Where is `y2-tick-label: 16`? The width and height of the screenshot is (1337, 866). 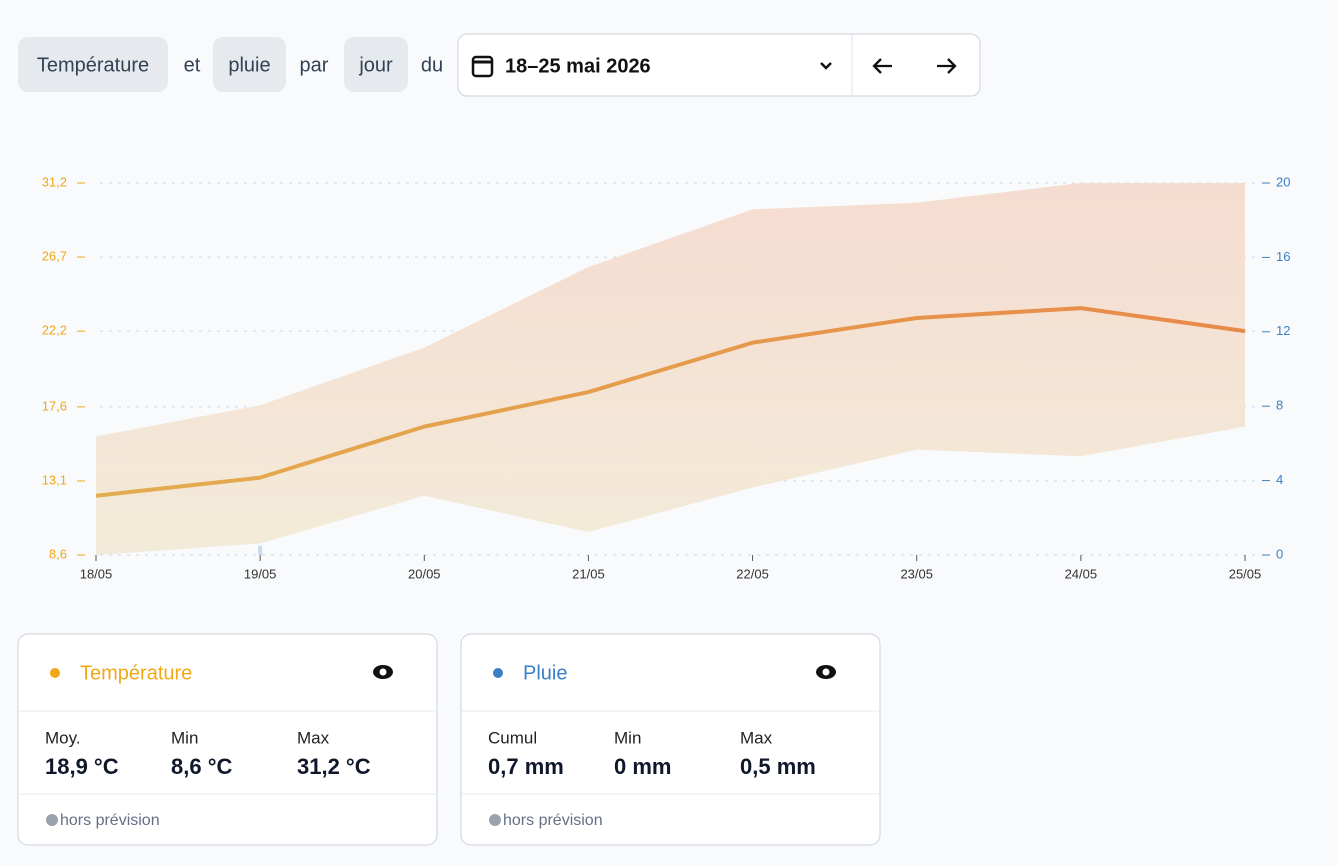
y2-tick-label: 16 is located at coordinates (1283, 256).